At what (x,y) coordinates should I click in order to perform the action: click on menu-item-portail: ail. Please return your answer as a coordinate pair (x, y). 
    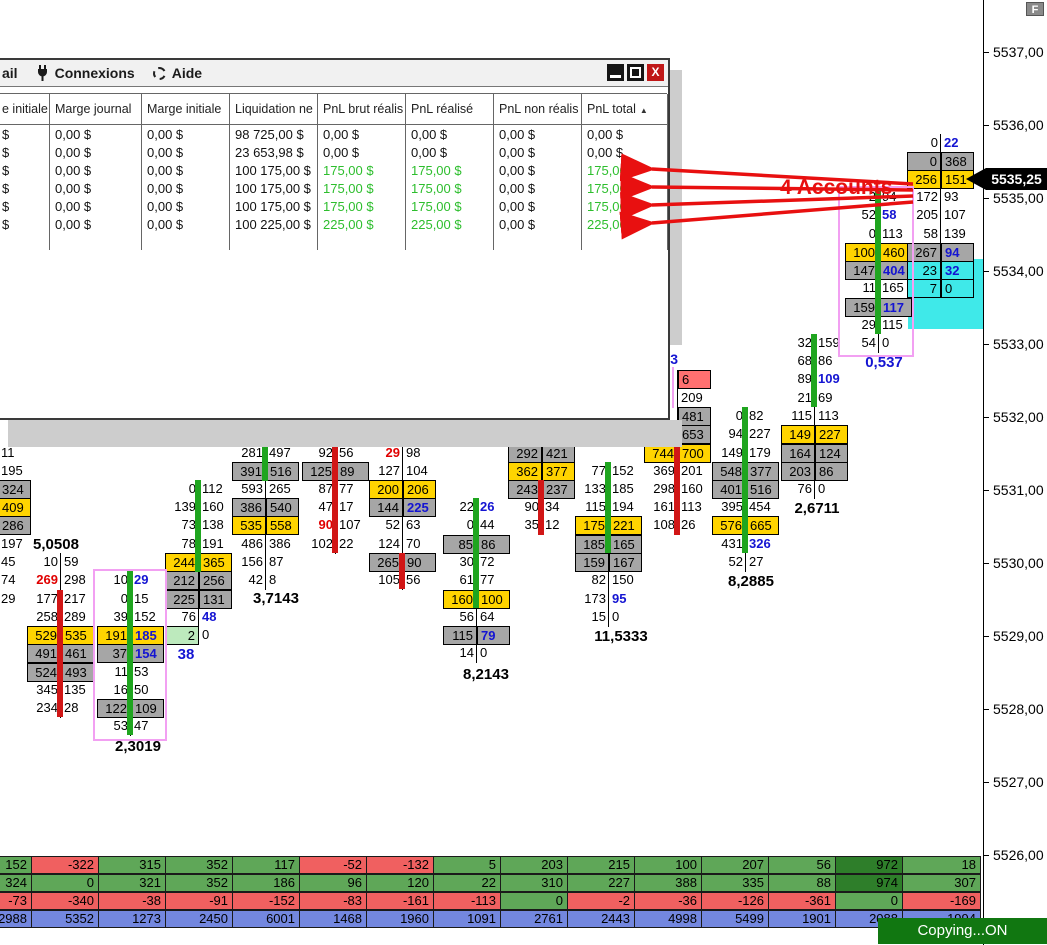
    Looking at the image, I should click on (10, 73).